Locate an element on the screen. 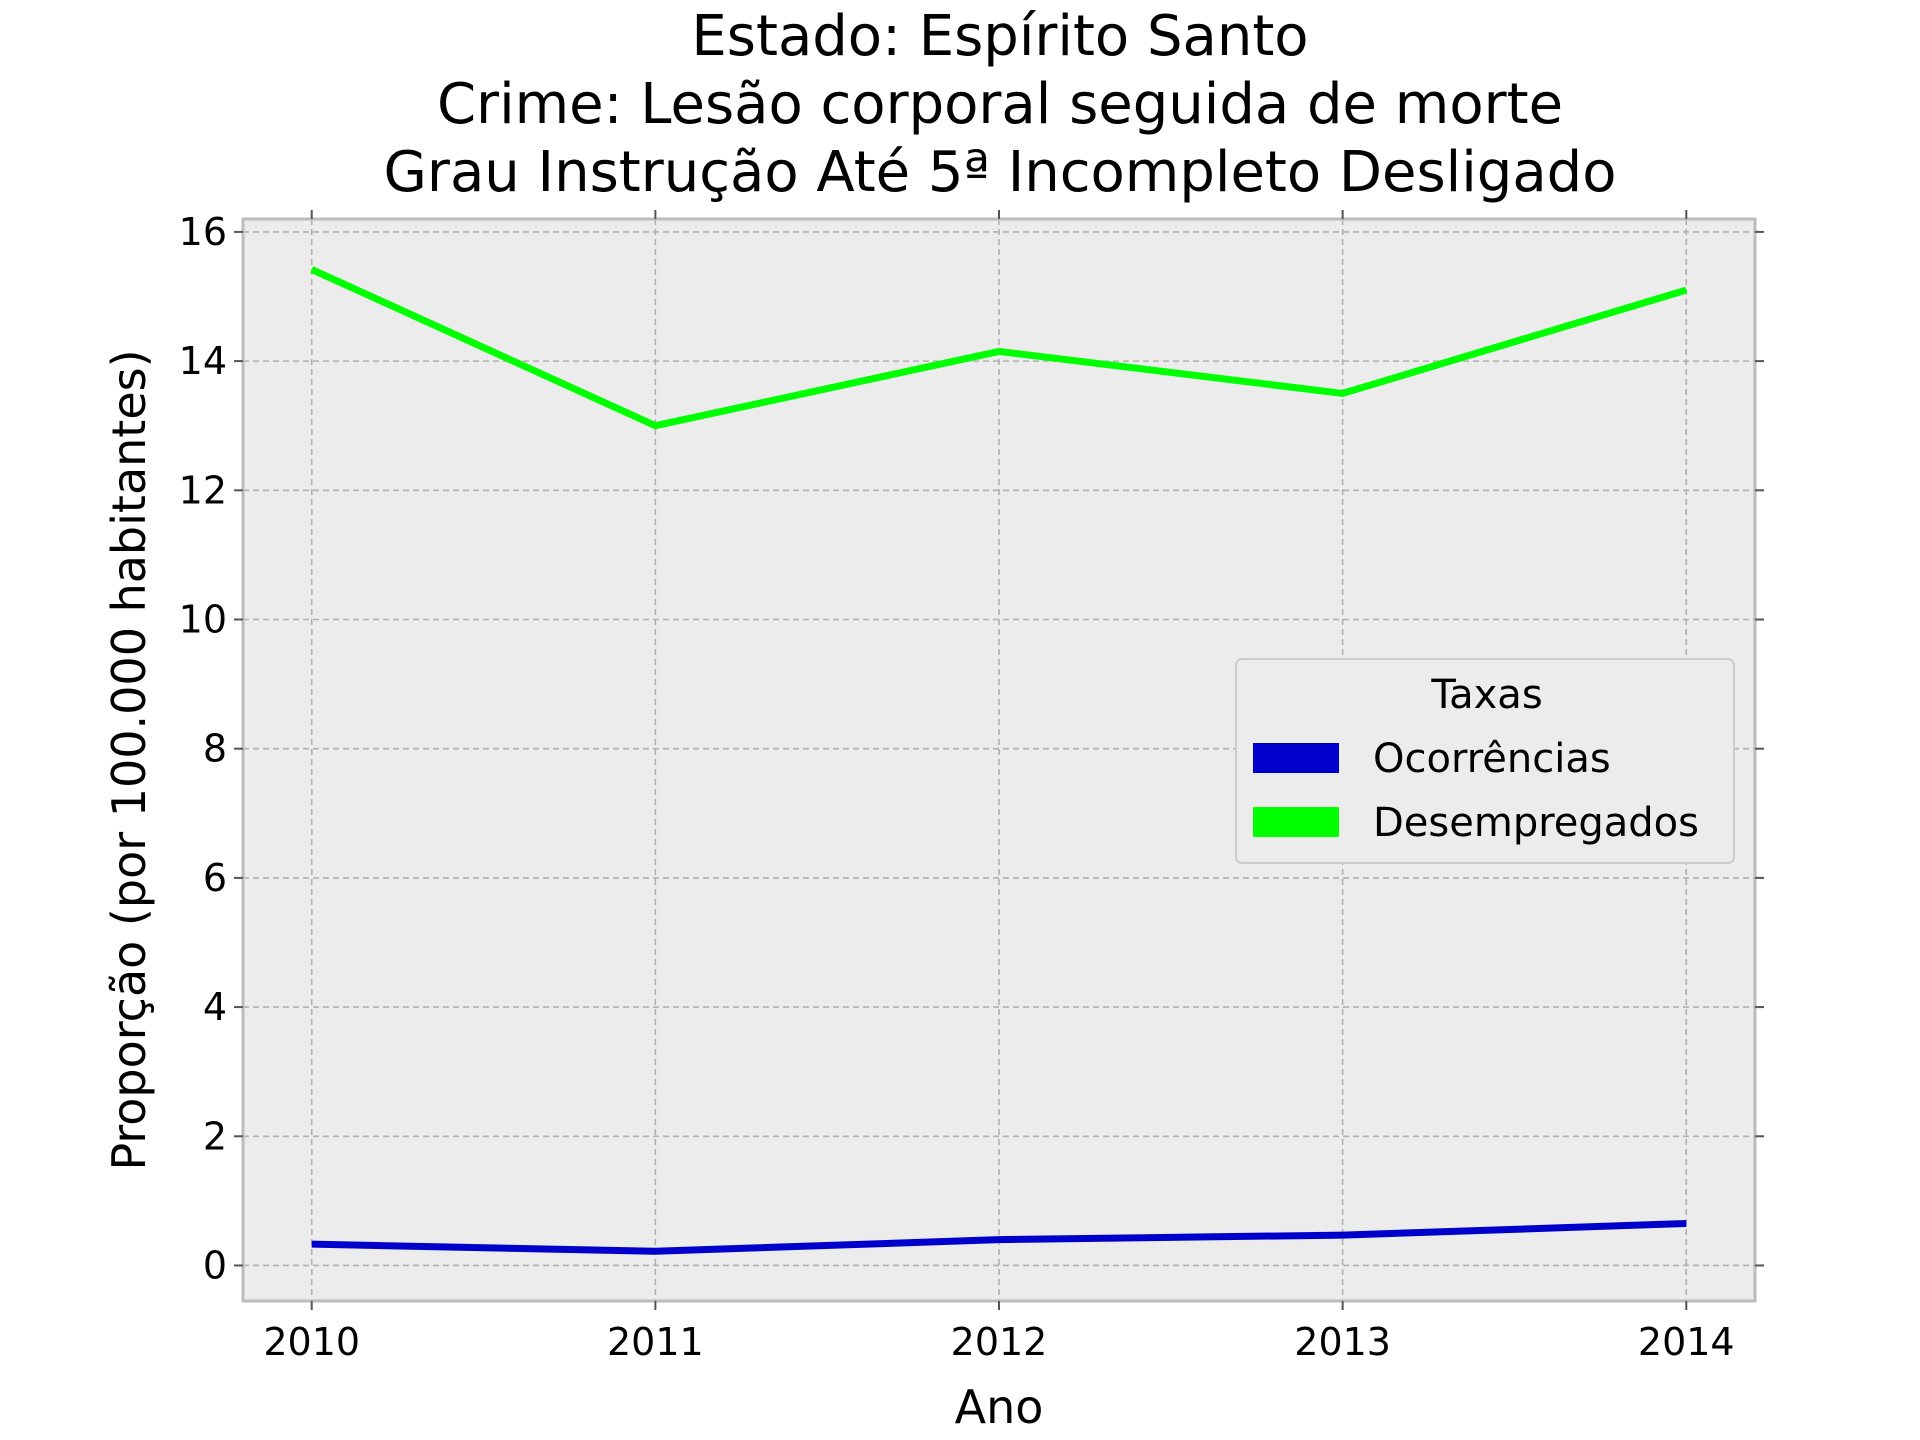 Image resolution: width=1920 pixels, height=1440 pixels. legend-entries: Ocorrências Desempregados is located at coordinates (1476, 791).